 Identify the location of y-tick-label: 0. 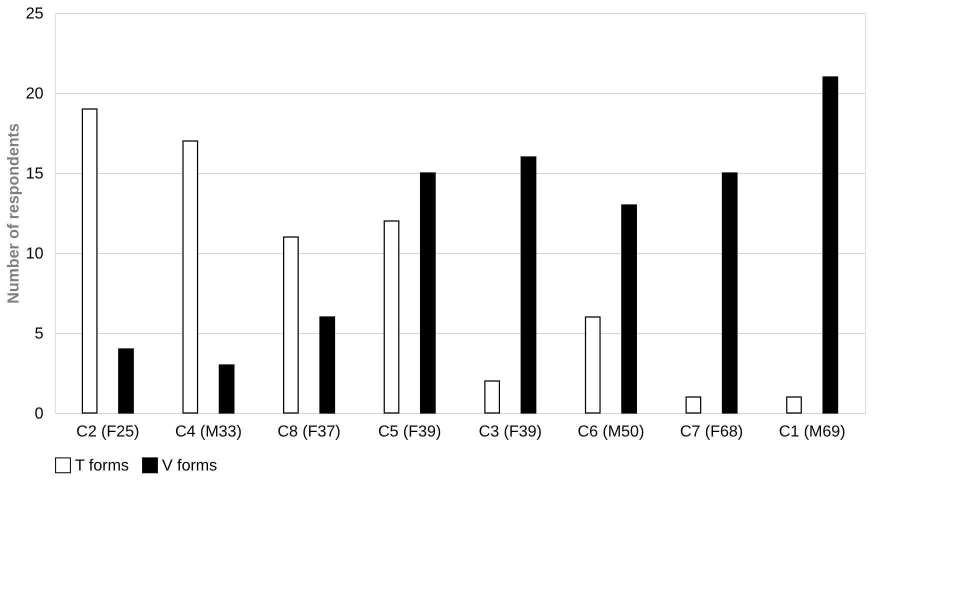
(39, 414).